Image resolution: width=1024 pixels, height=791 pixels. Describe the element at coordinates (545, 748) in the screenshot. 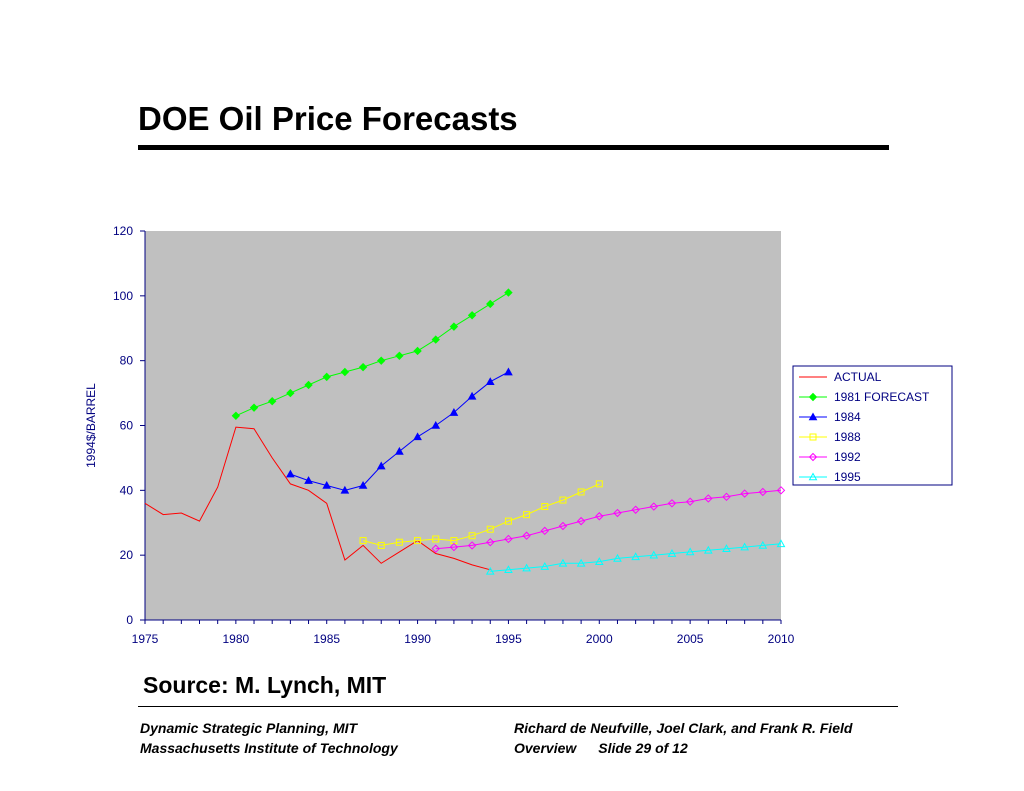

I see `footer-section: Overview` at that location.